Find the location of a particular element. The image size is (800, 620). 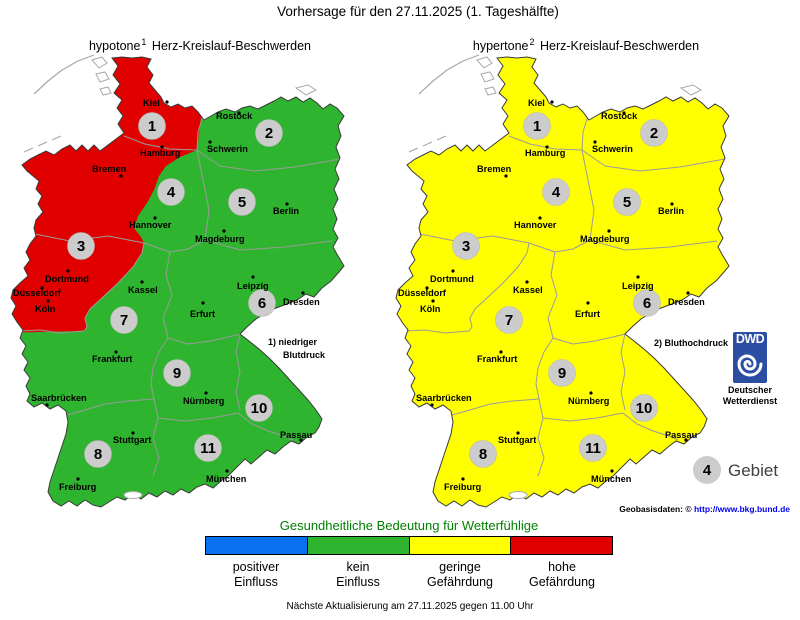

region-number-9: 9 is located at coordinates (562, 373).